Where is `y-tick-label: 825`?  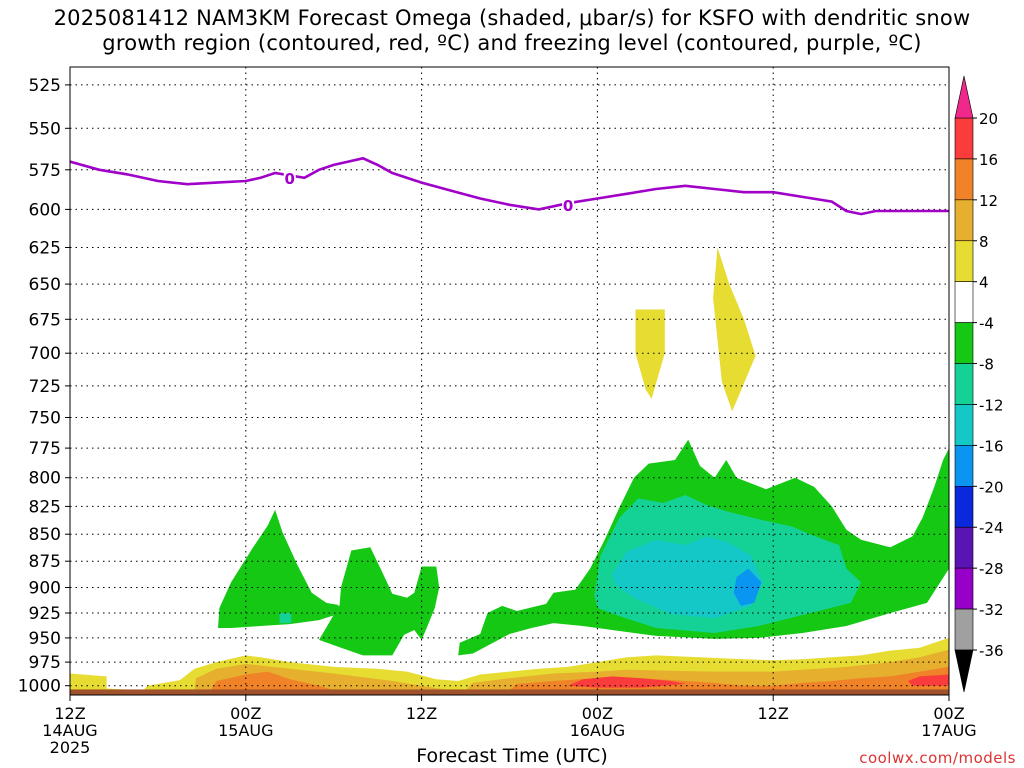
y-tick-label: 825 is located at coordinates (45, 507).